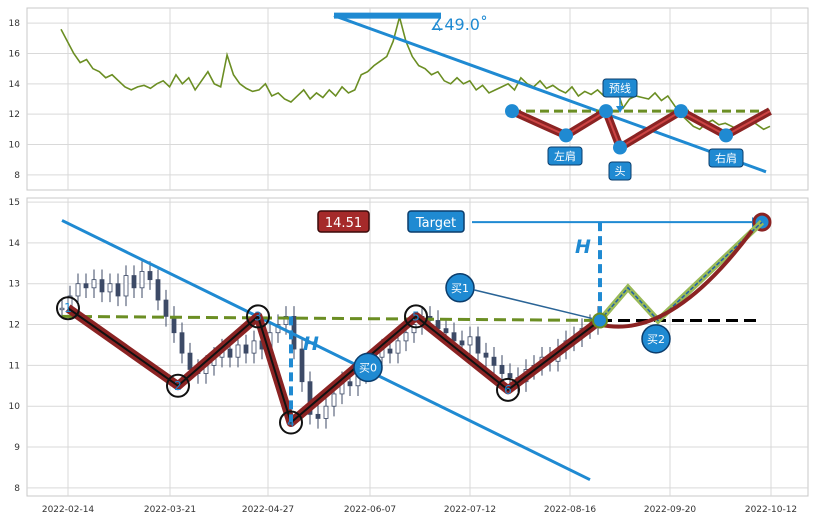  I want to click on x-tick-label: 2022-04-27, so click(268, 510).